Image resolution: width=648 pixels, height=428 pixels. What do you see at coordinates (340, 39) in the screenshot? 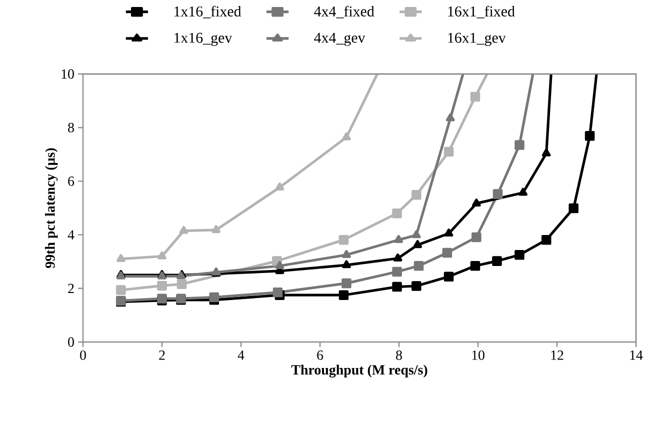
I see `legend-label: 4x4_gev` at bounding box center [340, 39].